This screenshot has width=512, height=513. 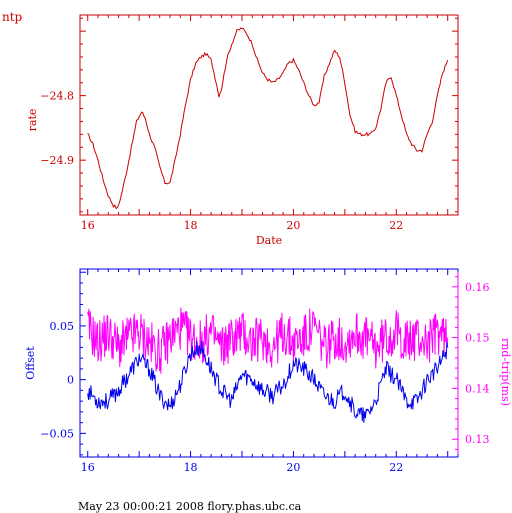 What do you see at coordinates (88, 467) in the screenshot?
I see `offset-x-tick-label: 16` at bounding box center [88, 467].